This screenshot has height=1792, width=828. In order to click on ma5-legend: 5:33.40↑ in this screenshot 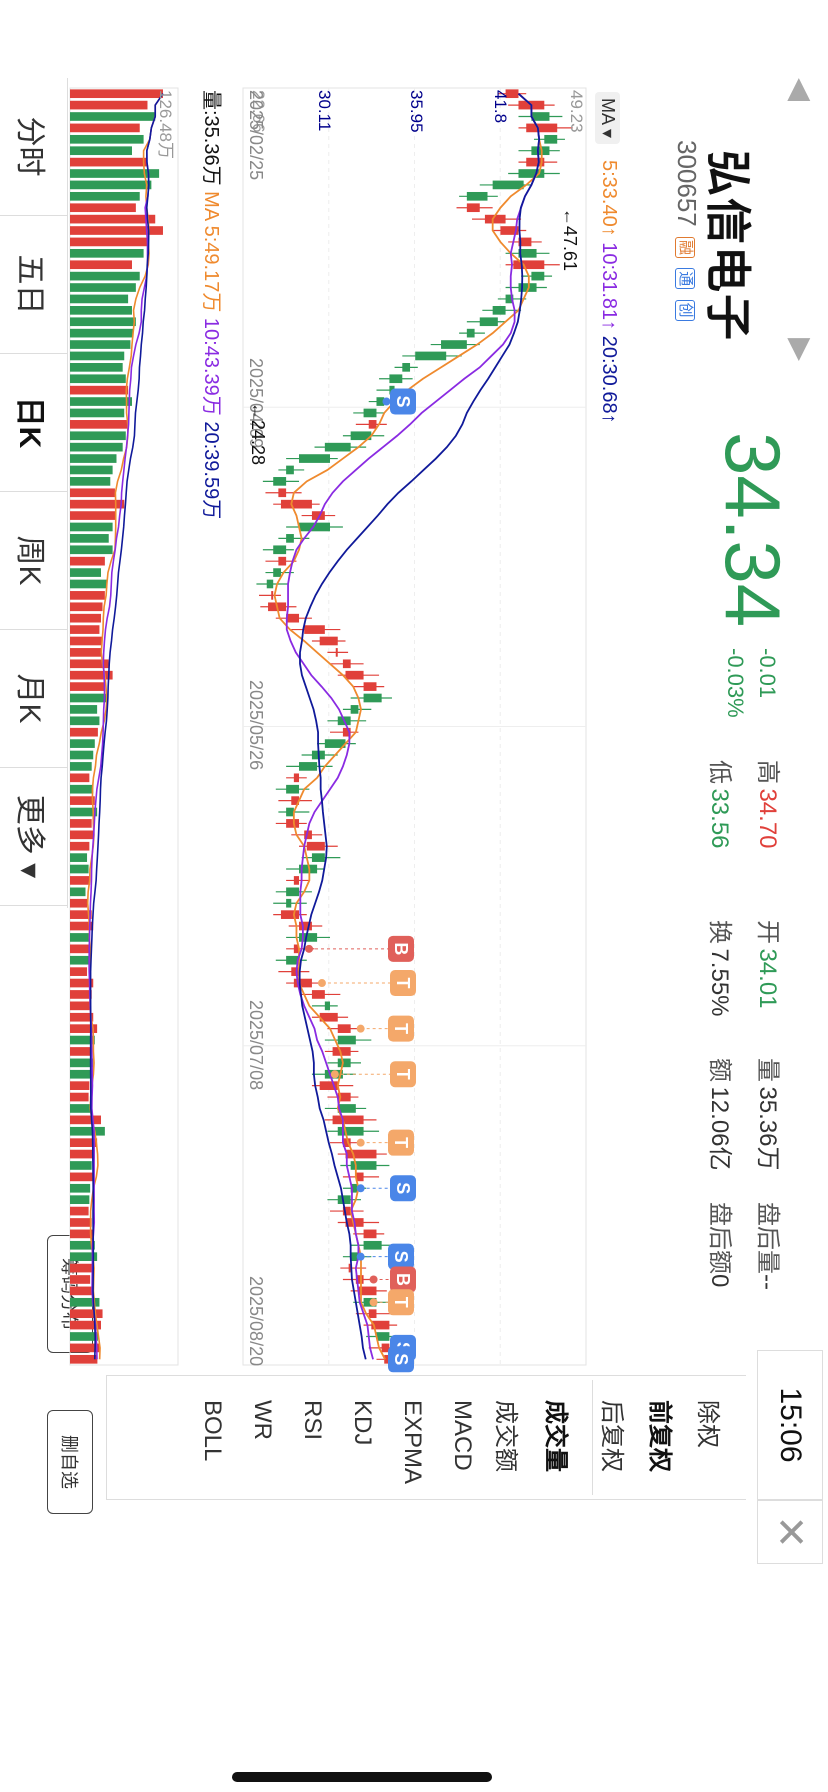, I will do `click(609, 198)`.